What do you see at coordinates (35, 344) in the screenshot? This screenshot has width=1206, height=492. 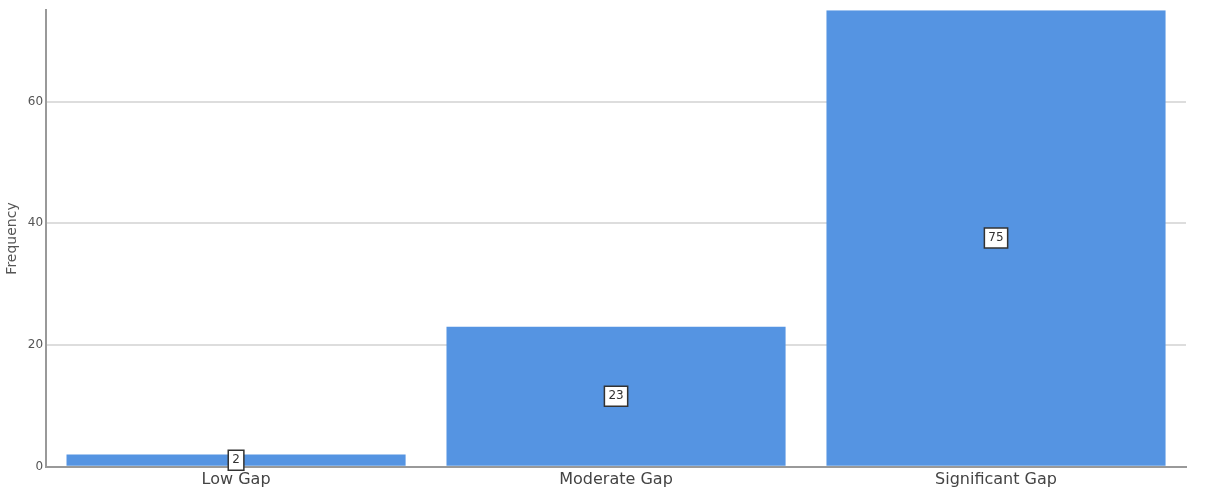 I see `y-tick-label: 20` at bounding box center [35, 344].